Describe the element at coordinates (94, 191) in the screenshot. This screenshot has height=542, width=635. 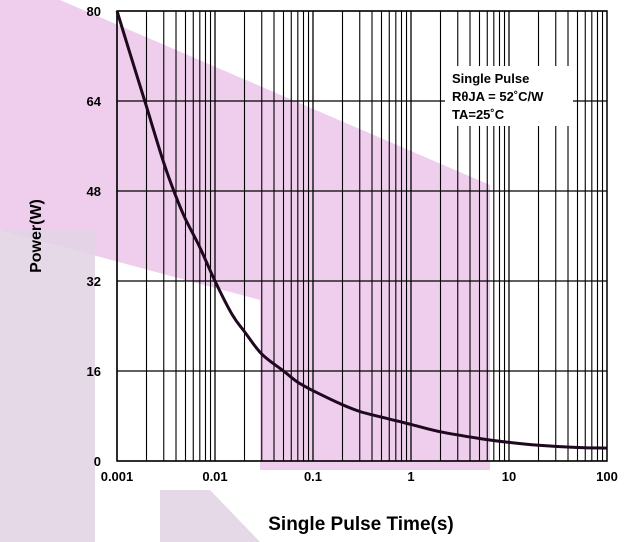
I see `y-tick-label: 48` at that location.